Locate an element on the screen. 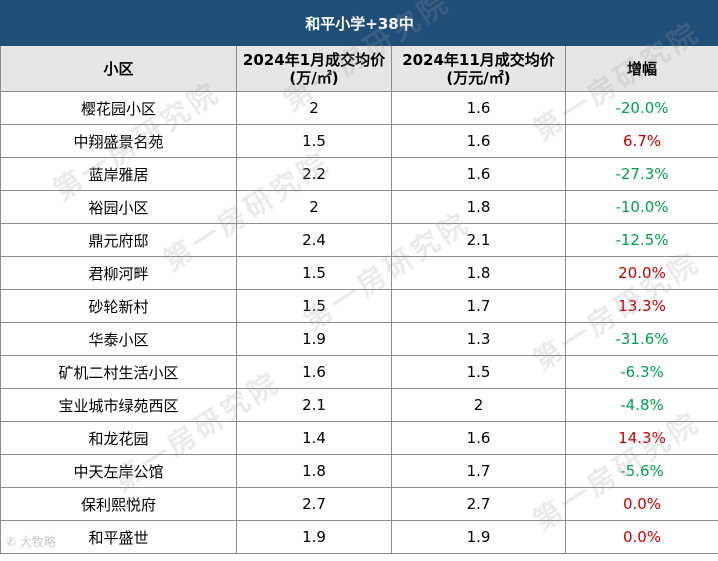 This screenshot has height=561, width=718. header-change: 增幅 is located at coordinates (641, 68).